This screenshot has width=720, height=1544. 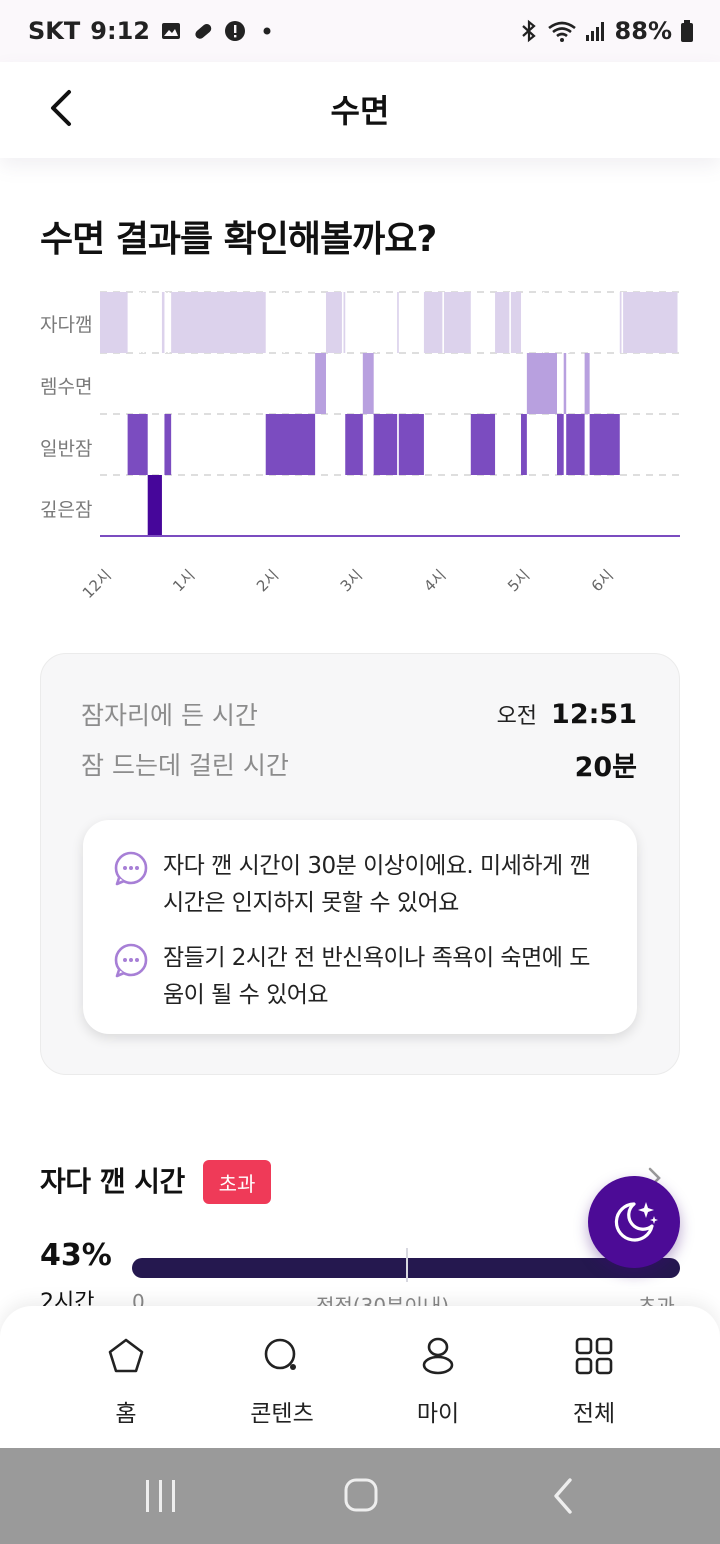 I want to click on bedtime-label: 잠자리에 든 시간, so click(x=169, y=715).